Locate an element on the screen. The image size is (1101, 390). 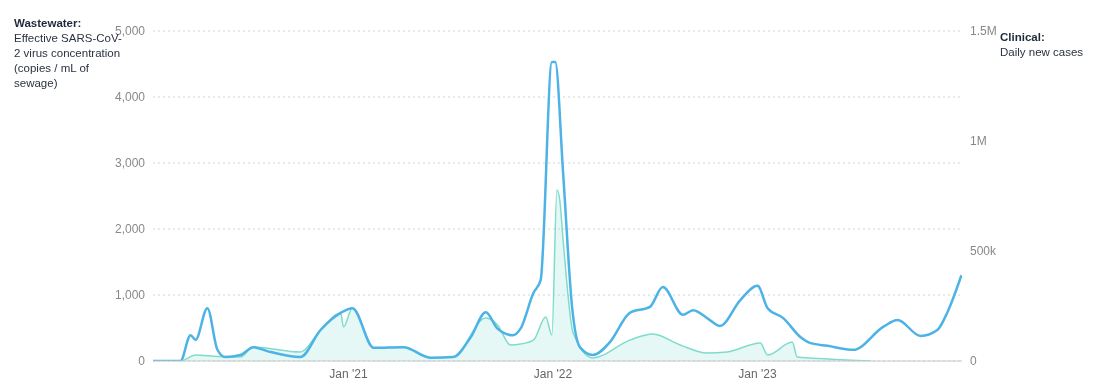
y2-tick-label: 0 is located at coordinates (973, 361).